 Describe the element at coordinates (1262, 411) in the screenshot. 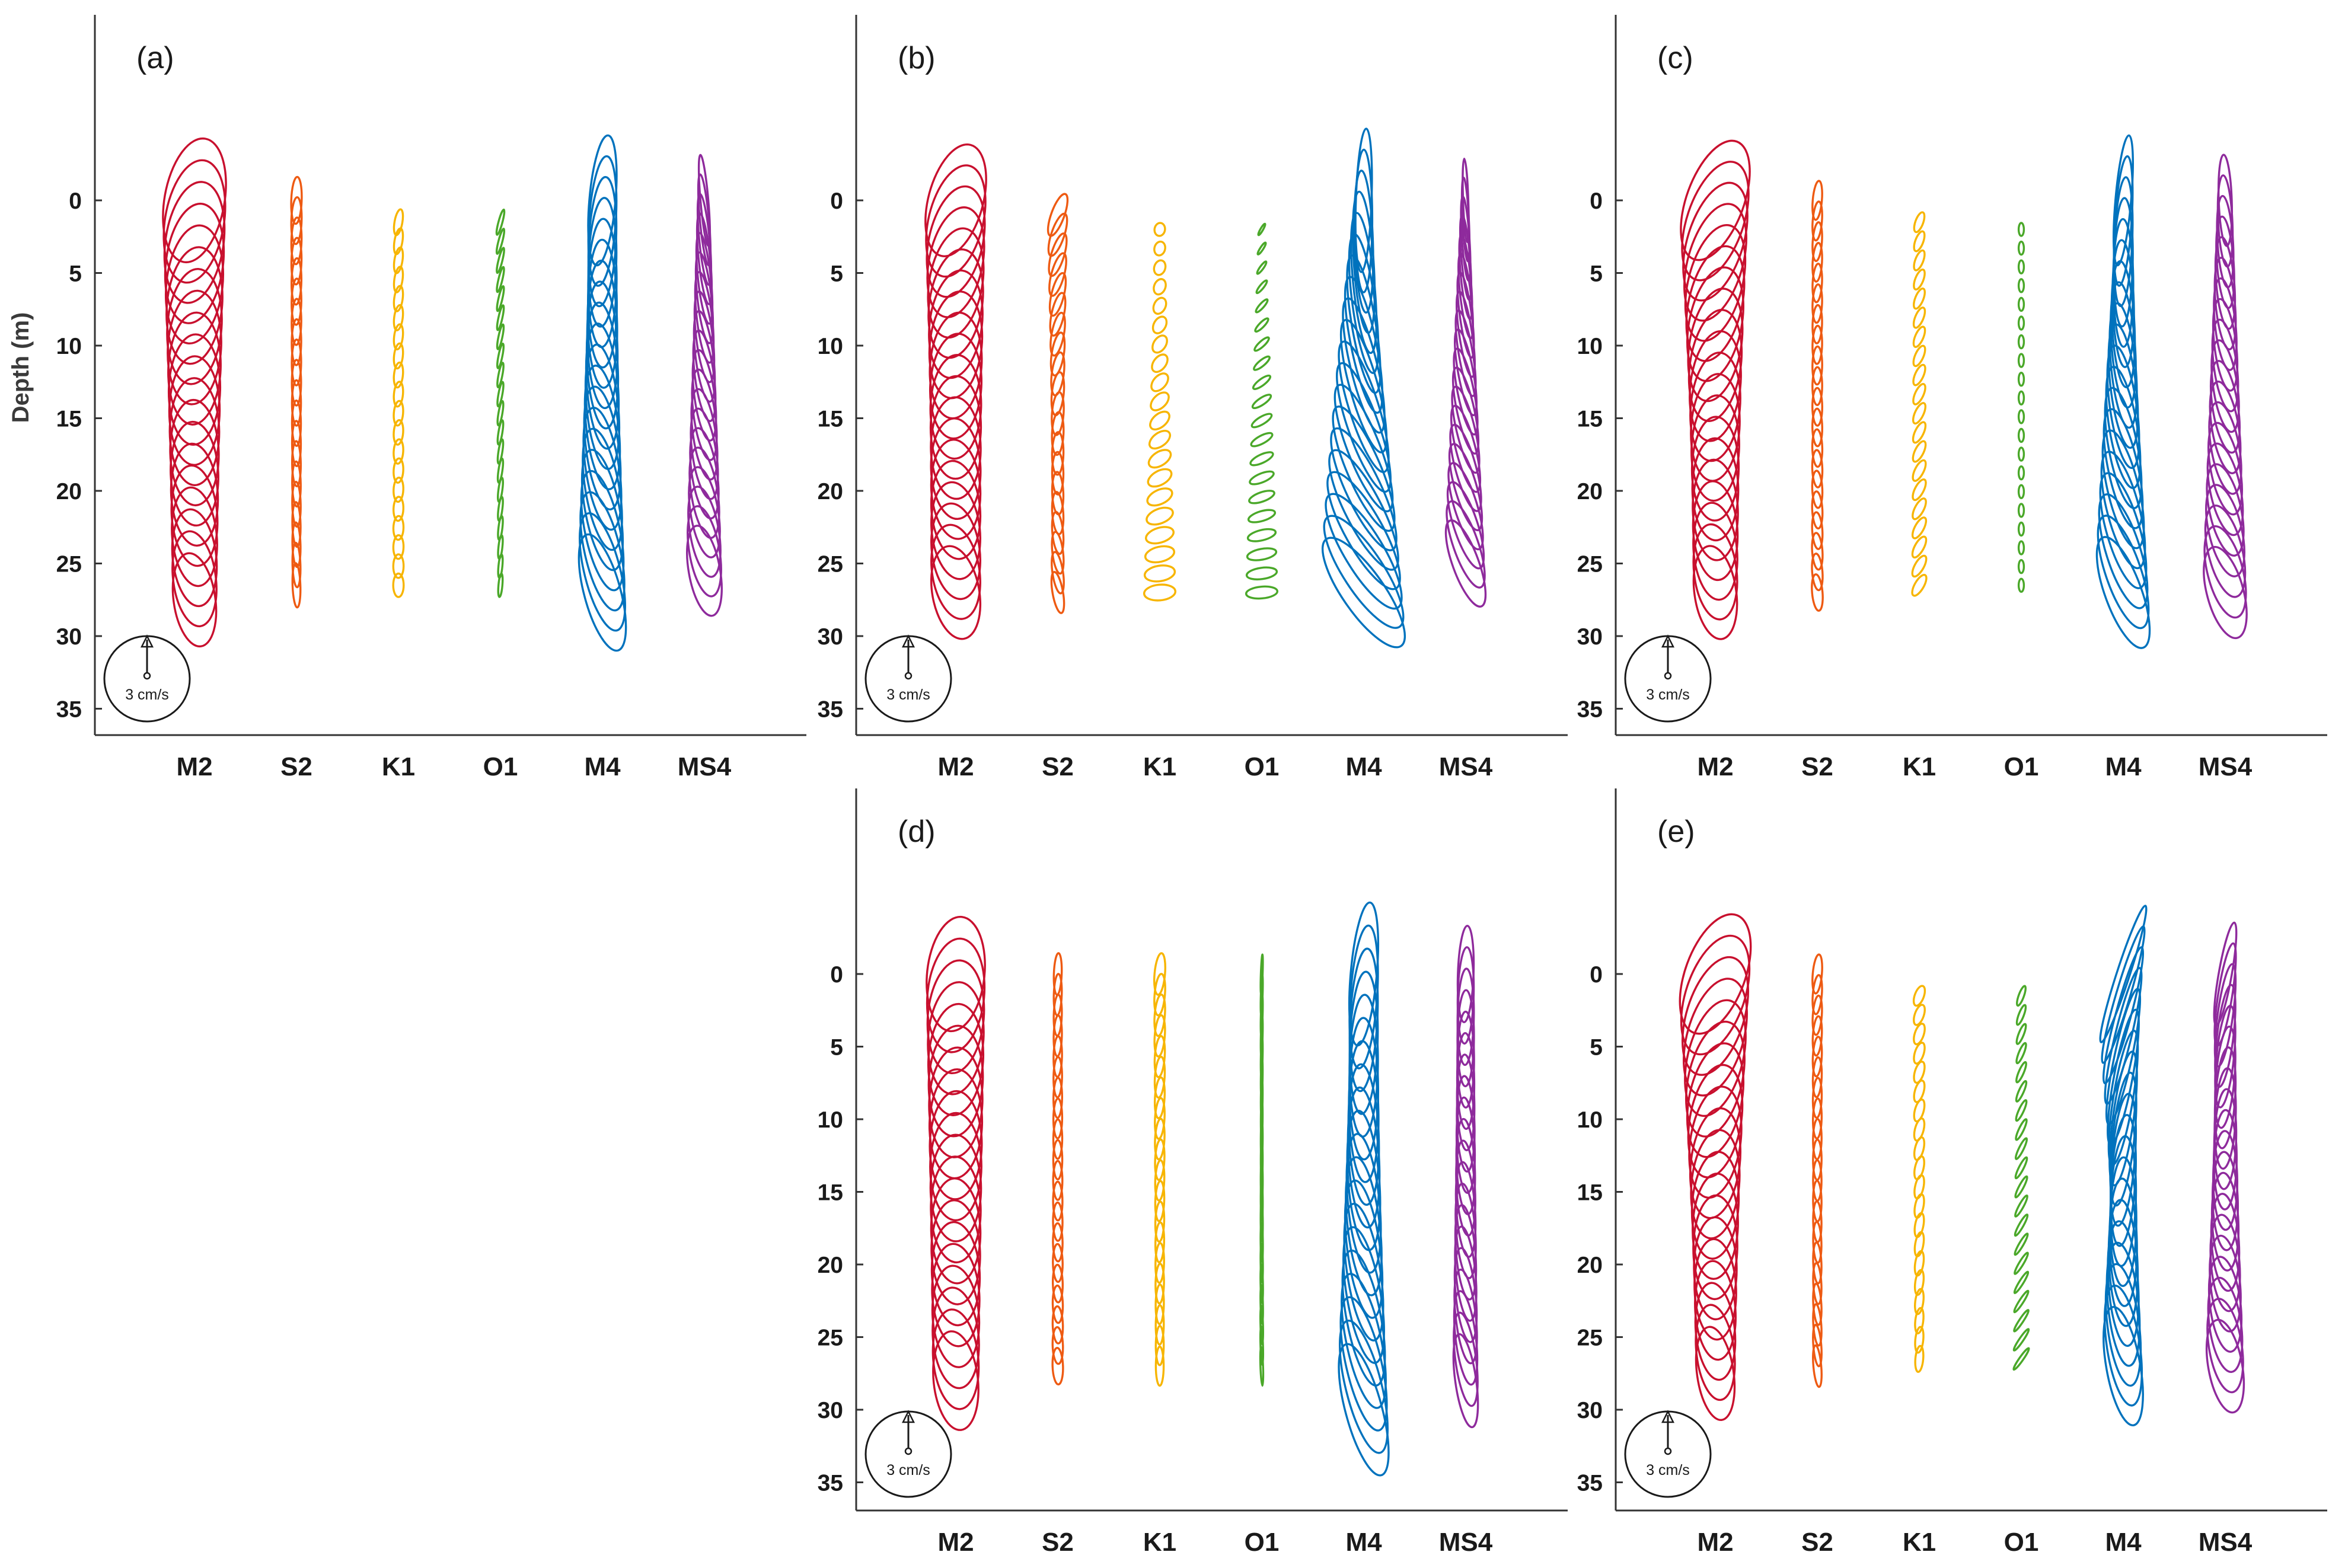

I see `ellipse-series-o1` at that location.